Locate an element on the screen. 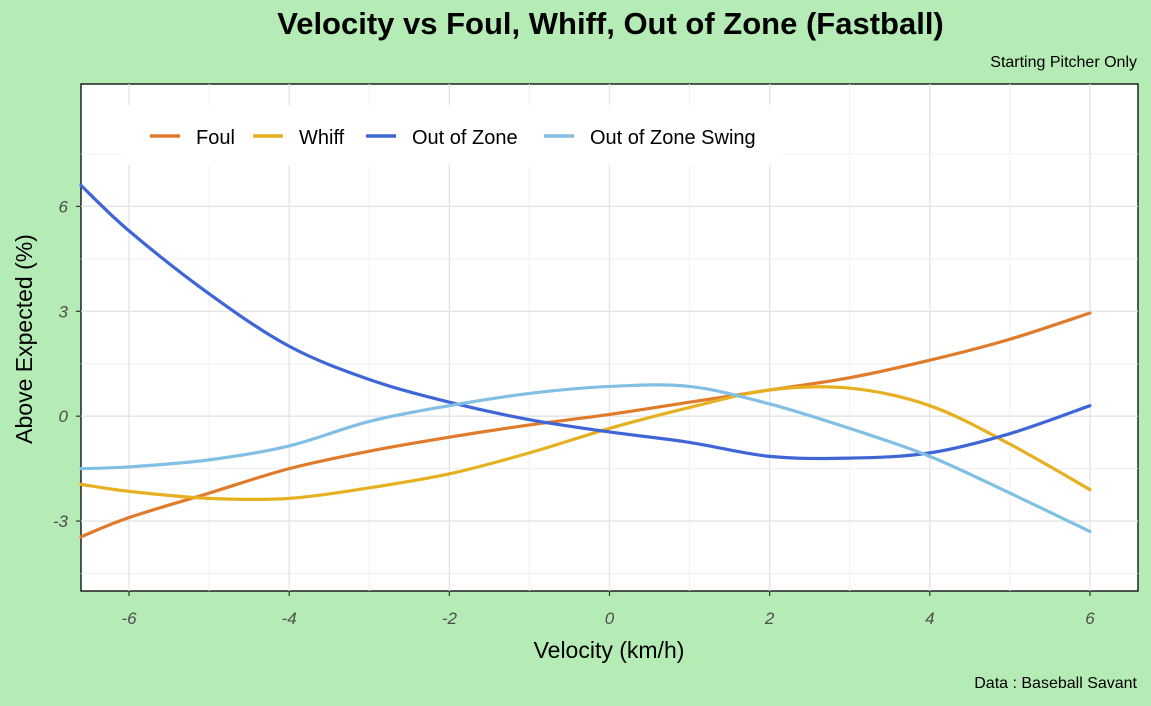 The image size is (1151, 706). x-tick-label: 2 is located at coordinates (769, 618).